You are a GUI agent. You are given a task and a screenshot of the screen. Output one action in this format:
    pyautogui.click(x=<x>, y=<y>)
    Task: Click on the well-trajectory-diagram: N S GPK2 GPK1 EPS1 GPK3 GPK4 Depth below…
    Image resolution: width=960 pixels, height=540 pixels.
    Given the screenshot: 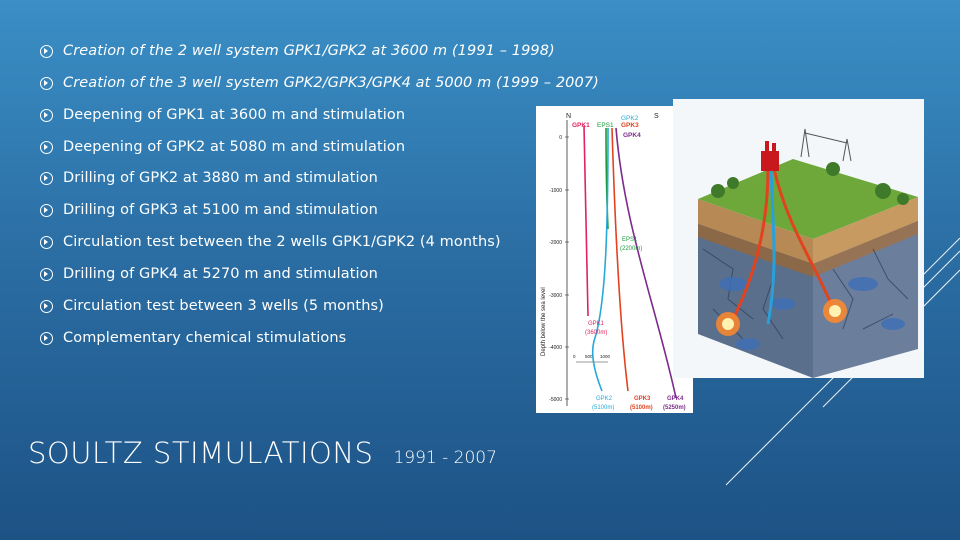 What is the action you would take?
    pyautogui.click(x=614, y=259)
    